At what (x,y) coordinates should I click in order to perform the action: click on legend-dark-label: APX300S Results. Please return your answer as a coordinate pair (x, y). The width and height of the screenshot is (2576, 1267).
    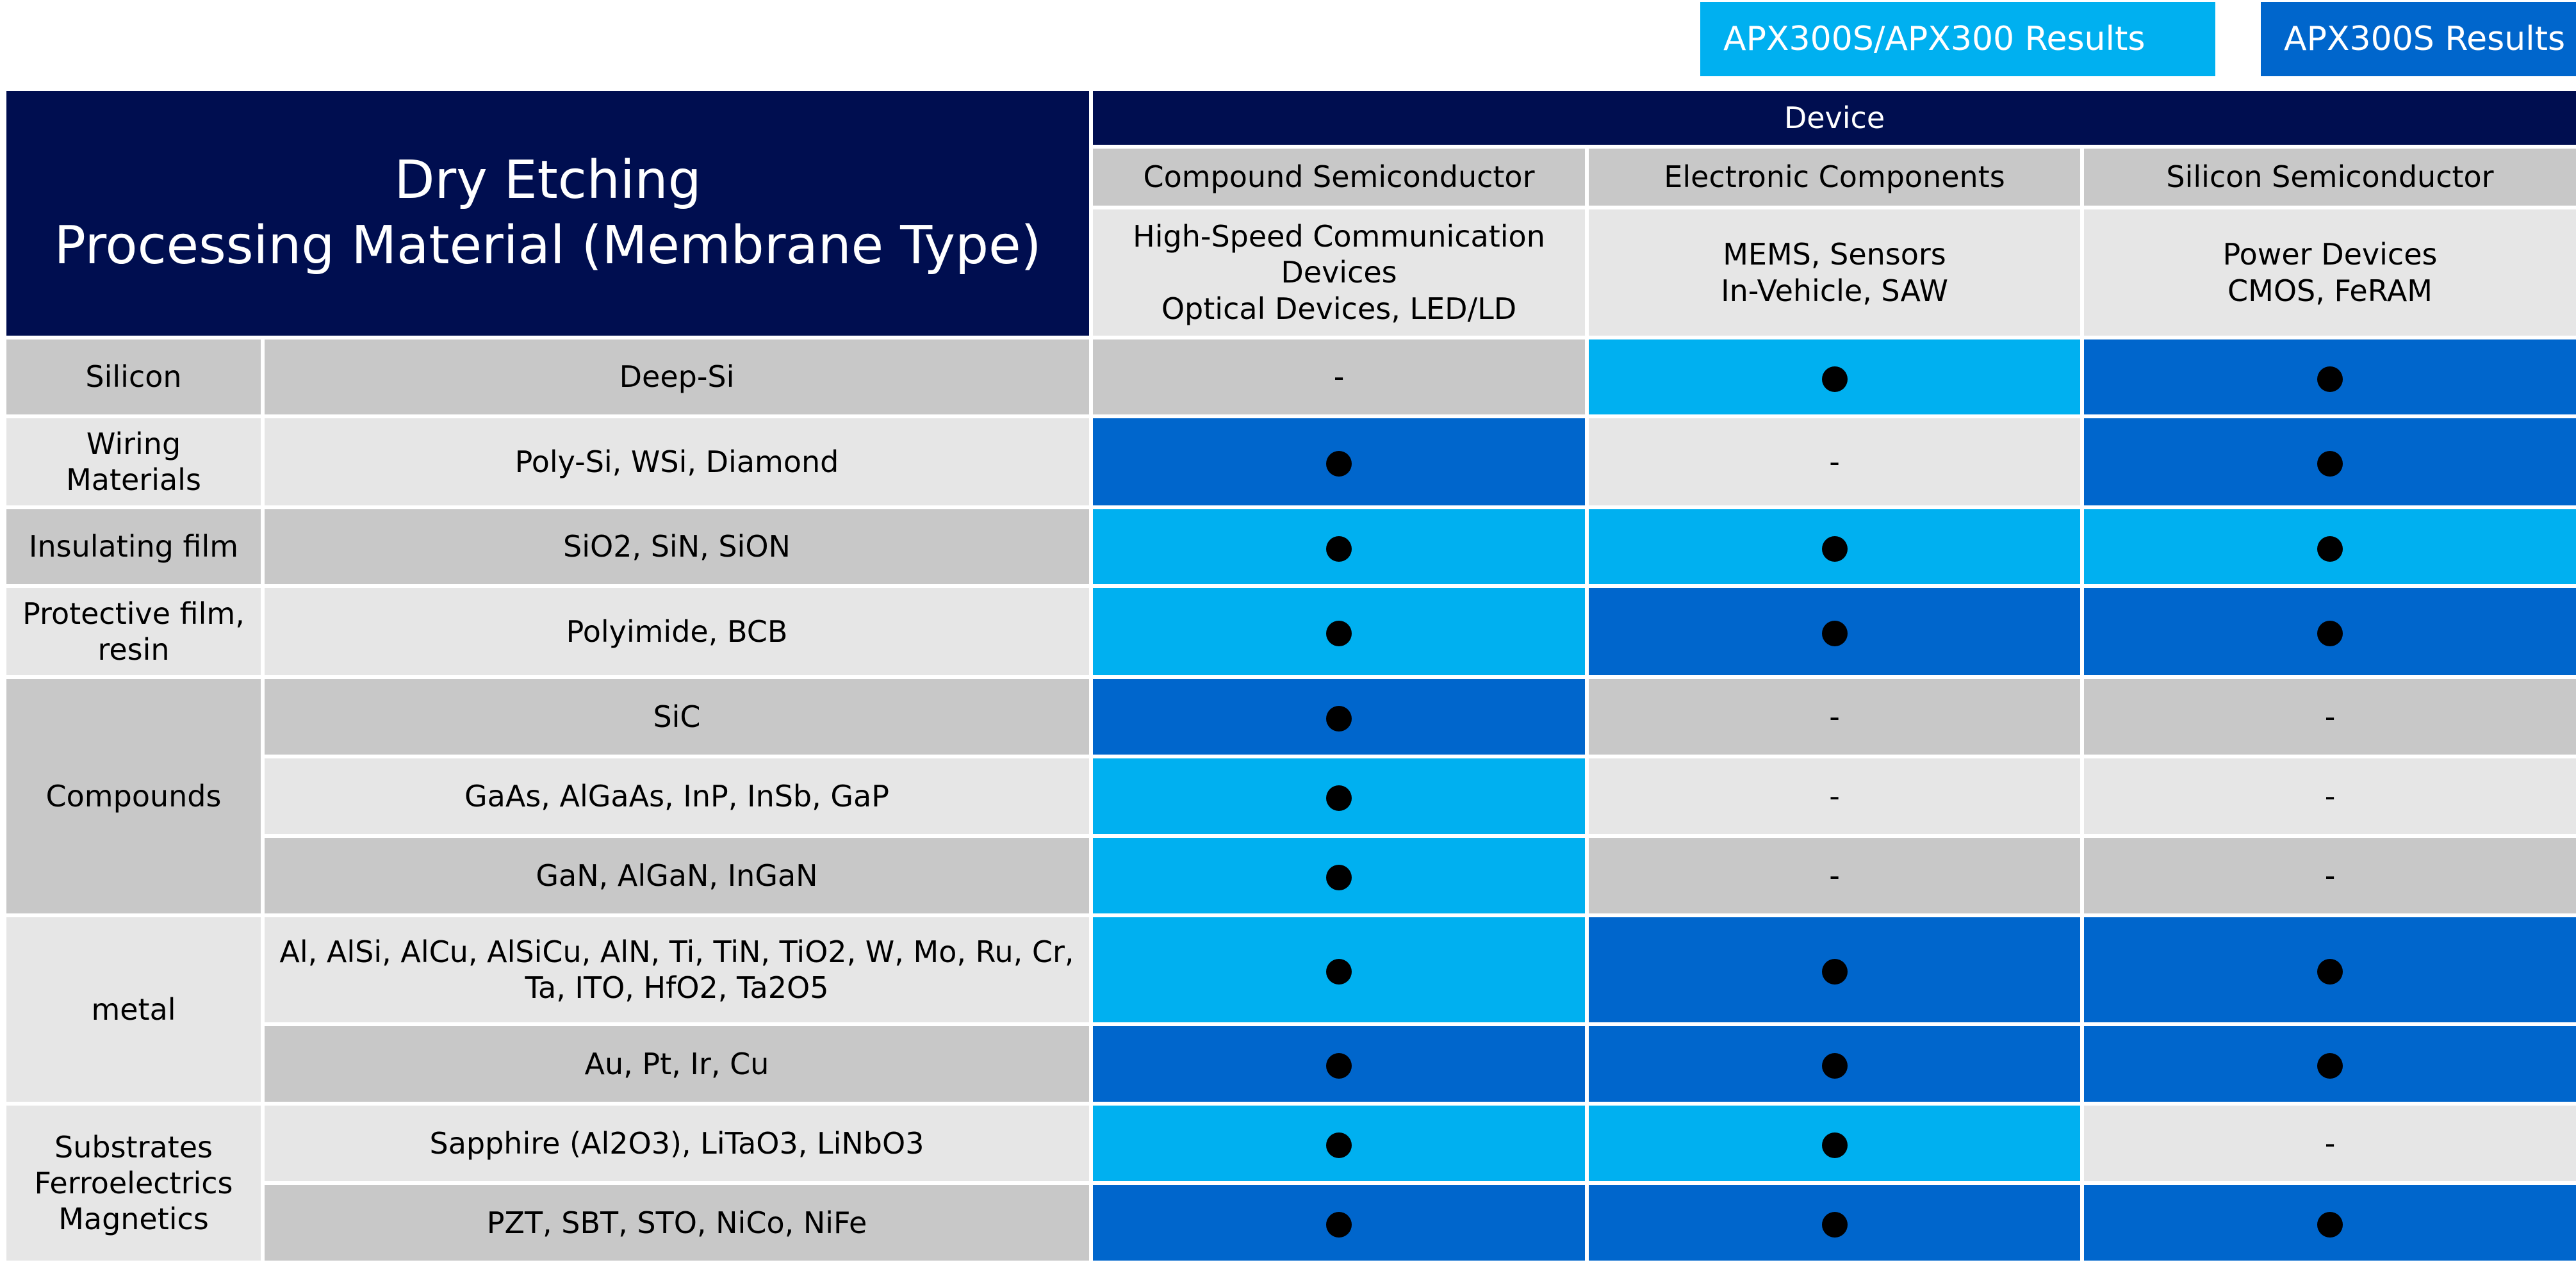
    Looking at the image, I should click on (2425, 39).